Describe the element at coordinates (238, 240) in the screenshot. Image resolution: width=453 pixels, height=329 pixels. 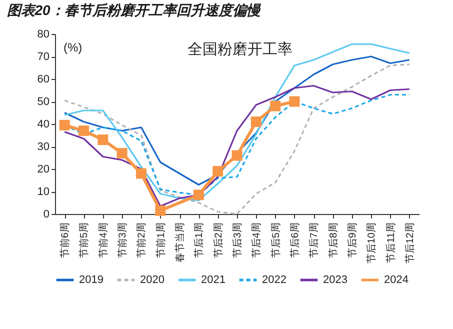
I see `x-tick-label: 节后3周` at that location.